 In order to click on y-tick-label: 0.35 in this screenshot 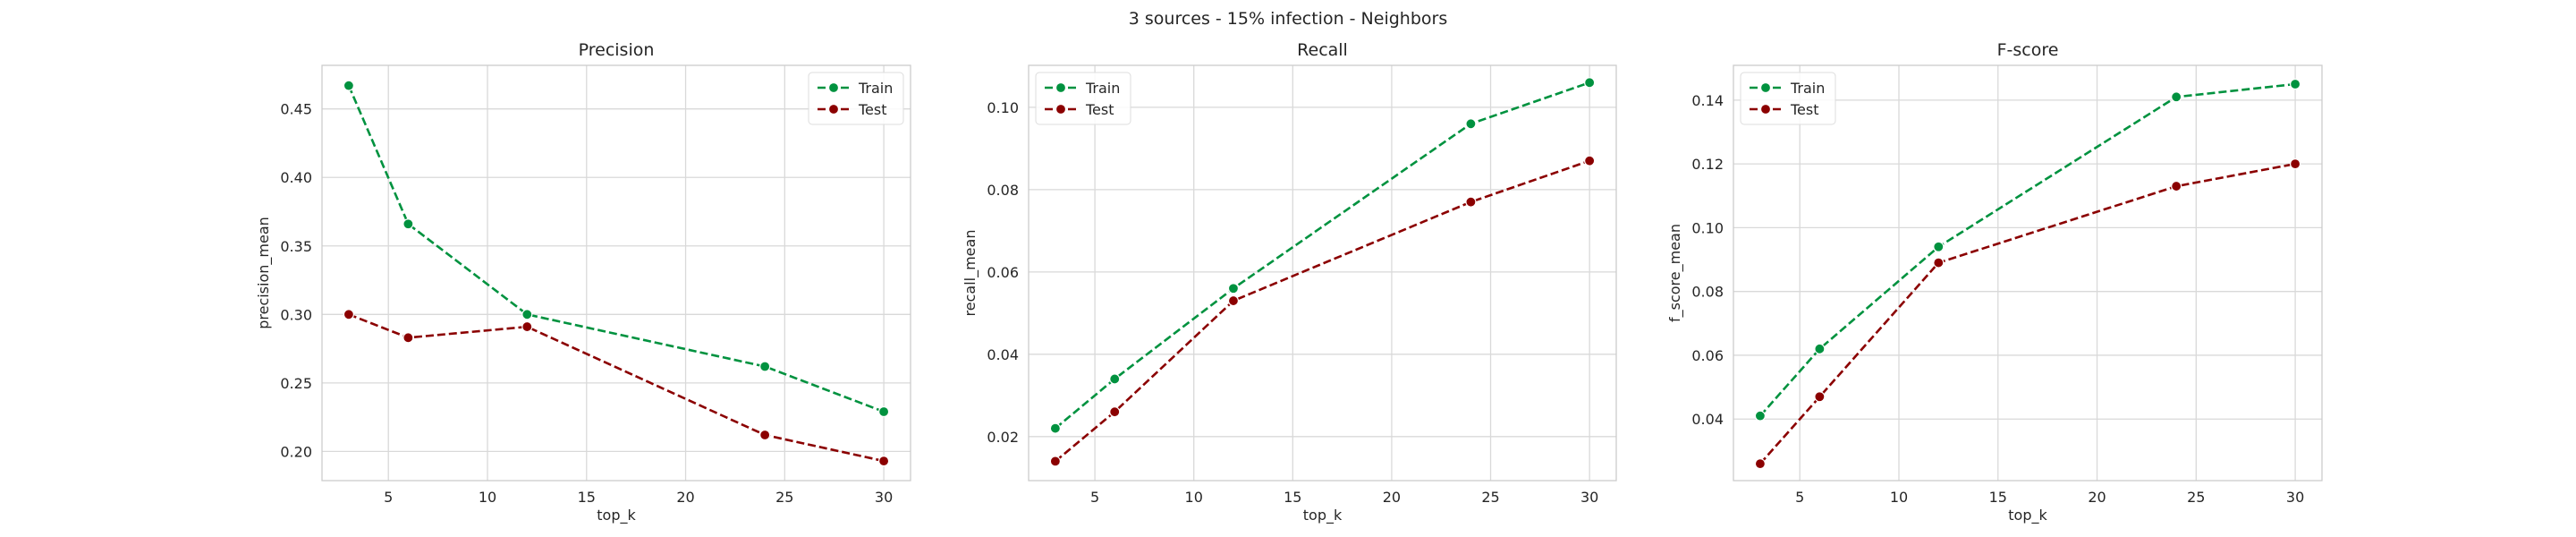, I will do `click(296, 246)`.